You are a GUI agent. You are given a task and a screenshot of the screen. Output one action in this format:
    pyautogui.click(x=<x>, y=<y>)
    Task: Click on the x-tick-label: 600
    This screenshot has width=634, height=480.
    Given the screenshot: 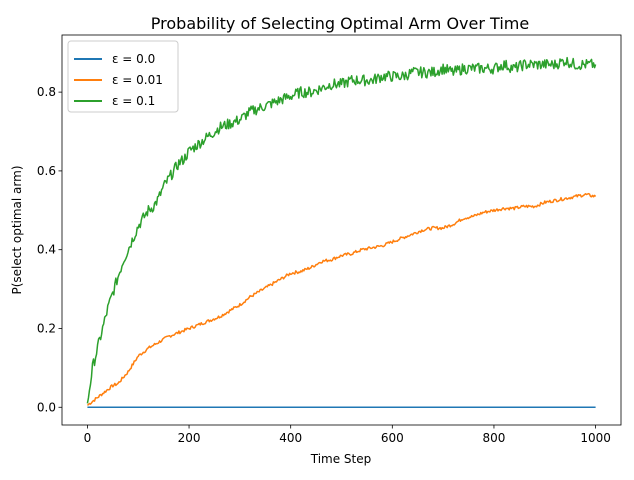 What is the action you would take?
    pyautogui.click(x=392, y=438)
    